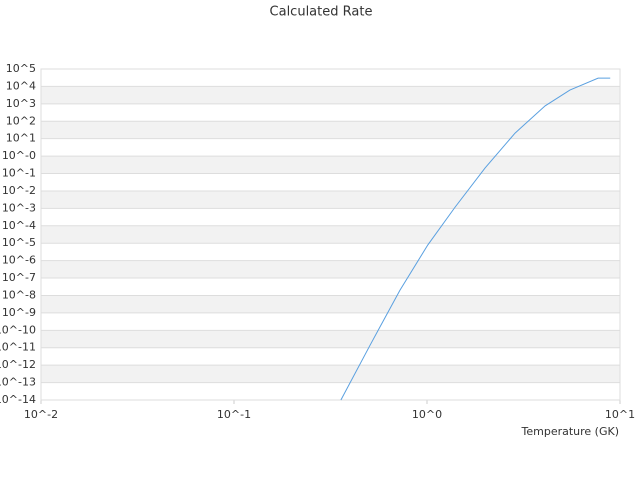  Describe the element at coordinates (19, 155) in the screenshot. I see `y-tick-label: 10^-0` at that location.